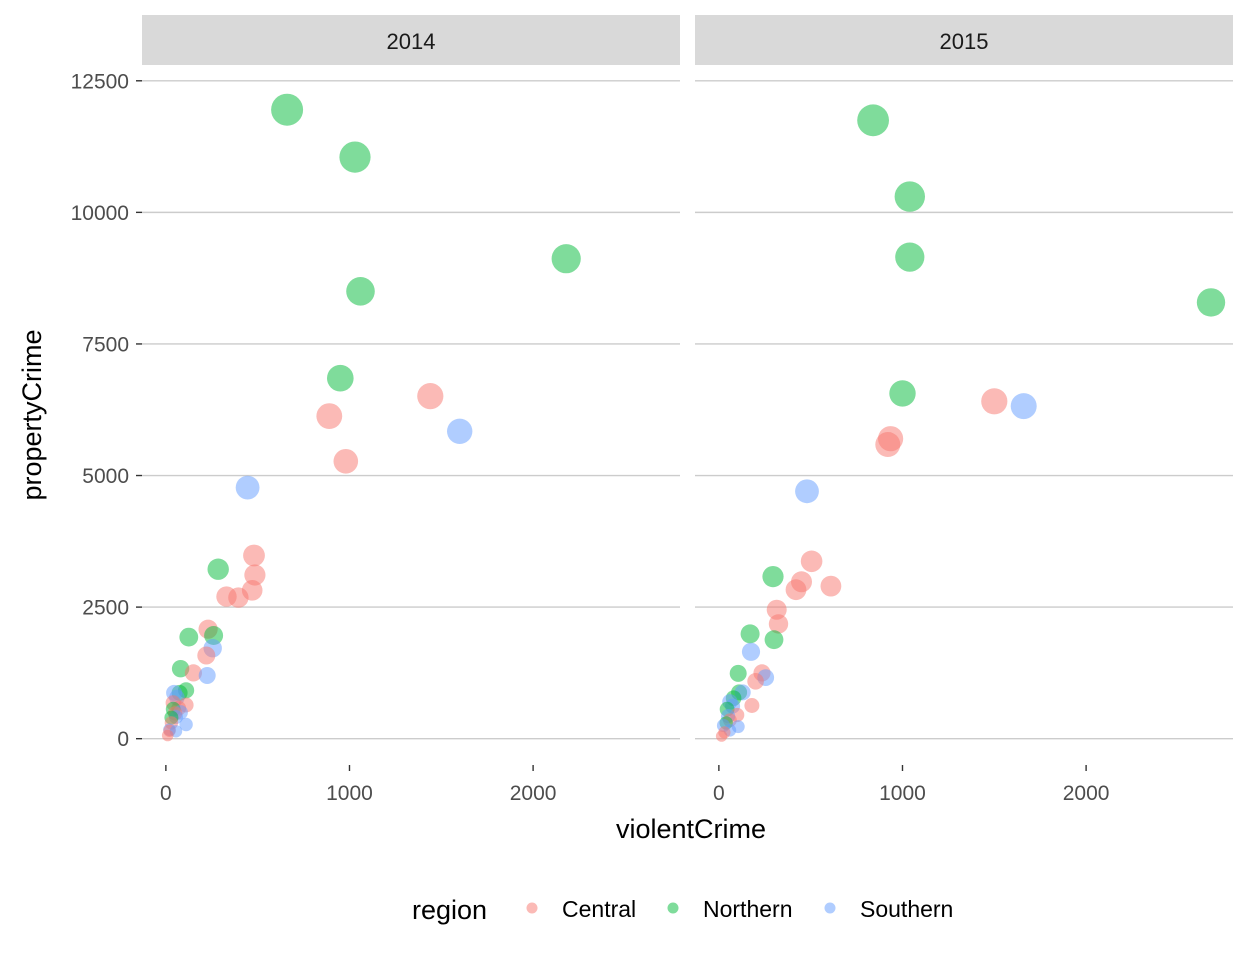  I want to click on legend-label-southern: Southern, so click(906, 909).